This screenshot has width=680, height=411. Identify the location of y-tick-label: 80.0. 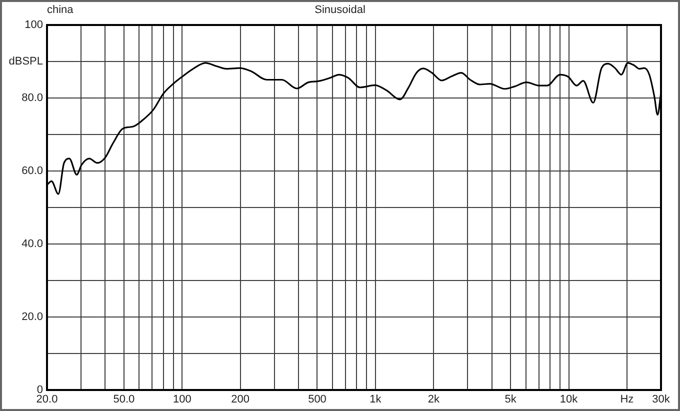
(32, 98).